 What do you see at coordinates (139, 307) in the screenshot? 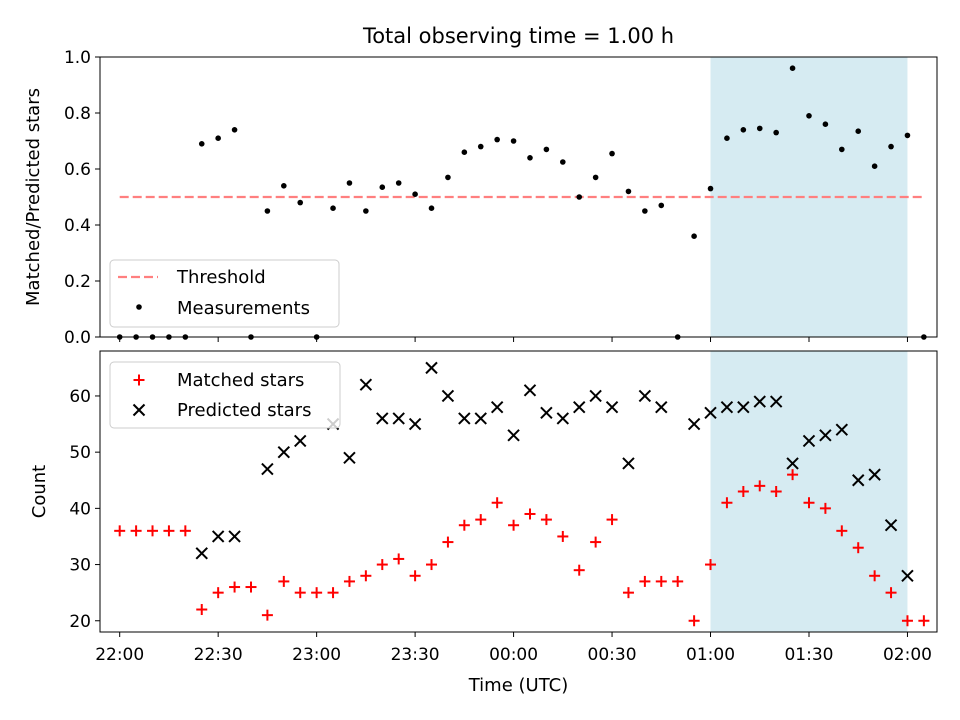
I see `legend-measurements-swatch` at bounding box center [139, 307].